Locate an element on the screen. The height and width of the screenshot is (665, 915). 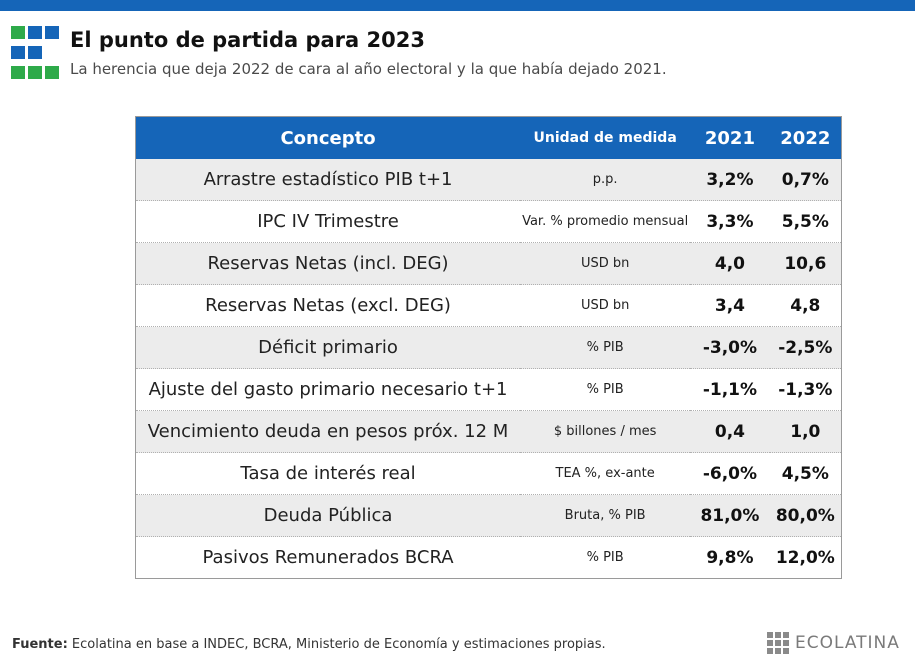
source-label: Fuente: is located at coordinates (40, 644).